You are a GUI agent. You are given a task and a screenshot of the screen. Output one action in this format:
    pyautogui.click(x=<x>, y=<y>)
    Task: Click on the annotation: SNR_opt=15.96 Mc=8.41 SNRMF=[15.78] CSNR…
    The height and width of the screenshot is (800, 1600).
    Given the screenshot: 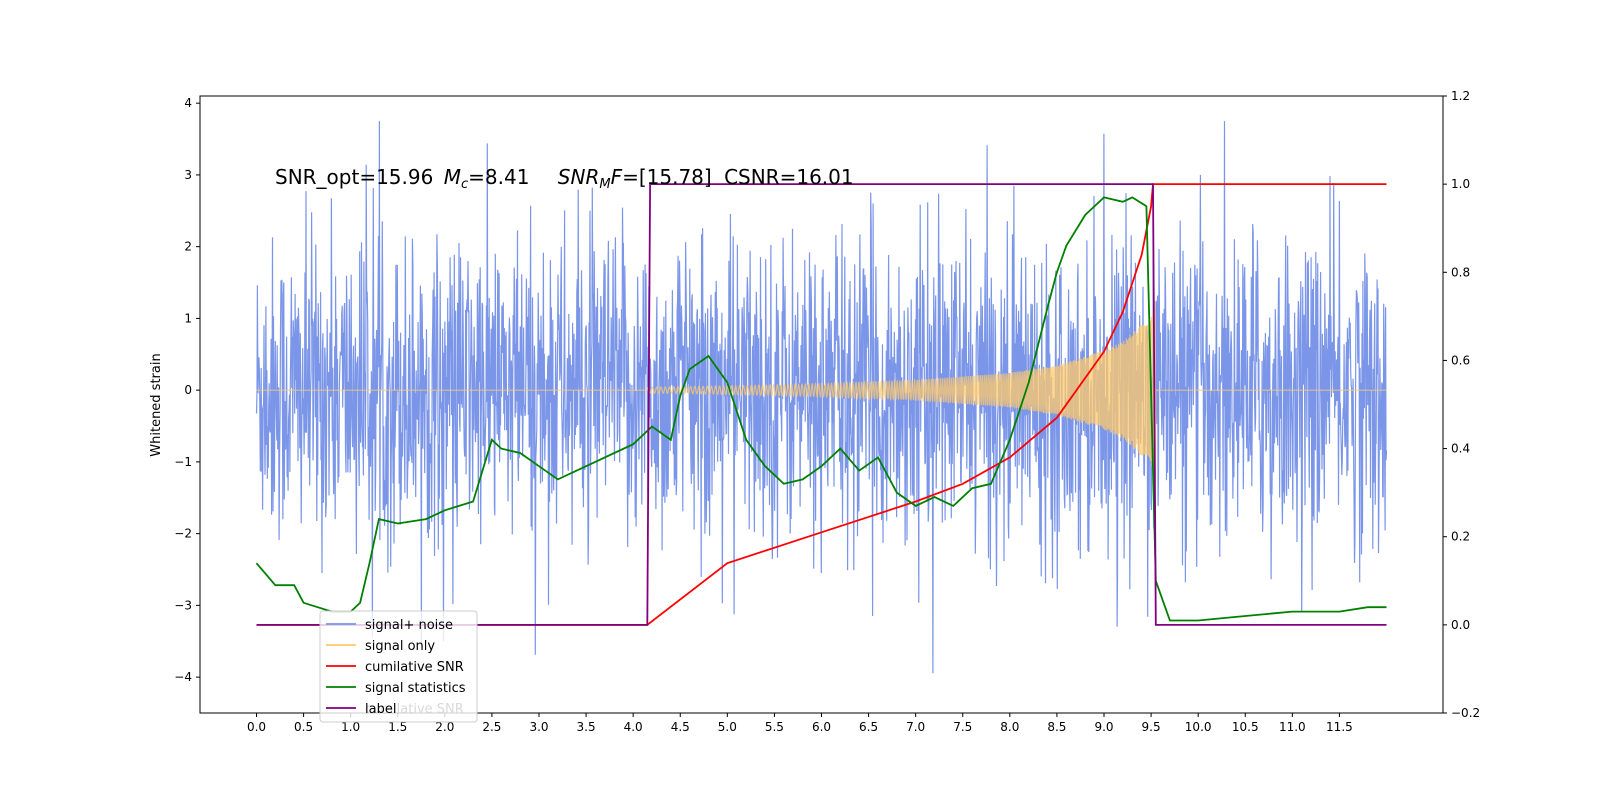 What is the action you would take?
    pyautogui.click(x=564, y=178)
    